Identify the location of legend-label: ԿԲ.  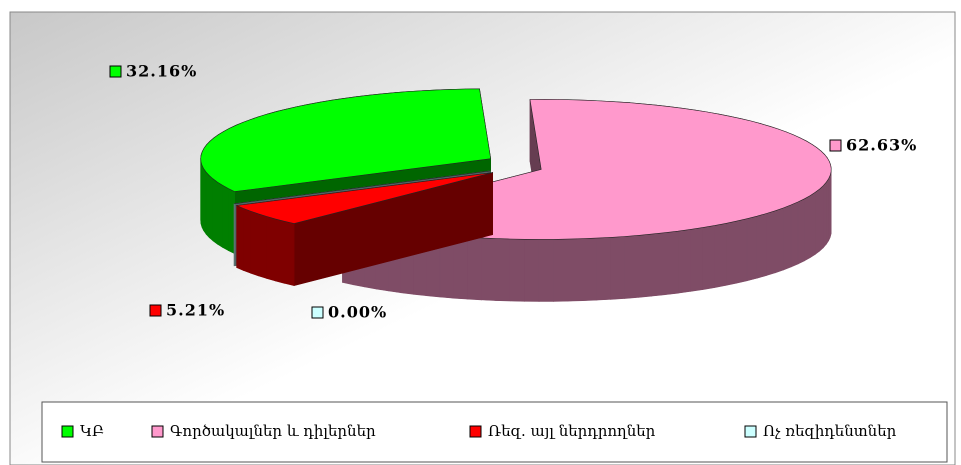
(92, 431).